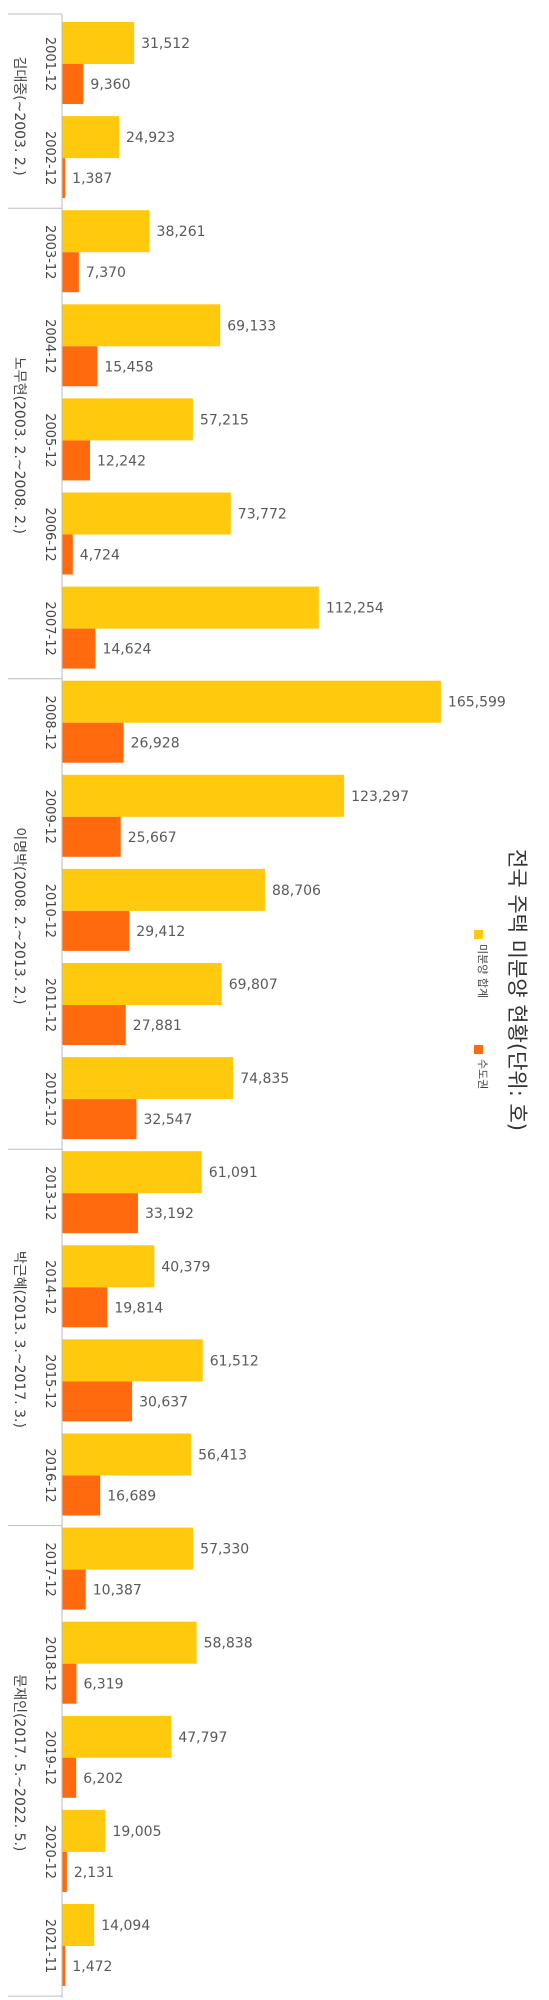 This screenshot has height=2000, width=549. Describe the element at coordinates (228, 1644) in the screenshot. I see `value-label-total-2018-12: 58,838` at that location.